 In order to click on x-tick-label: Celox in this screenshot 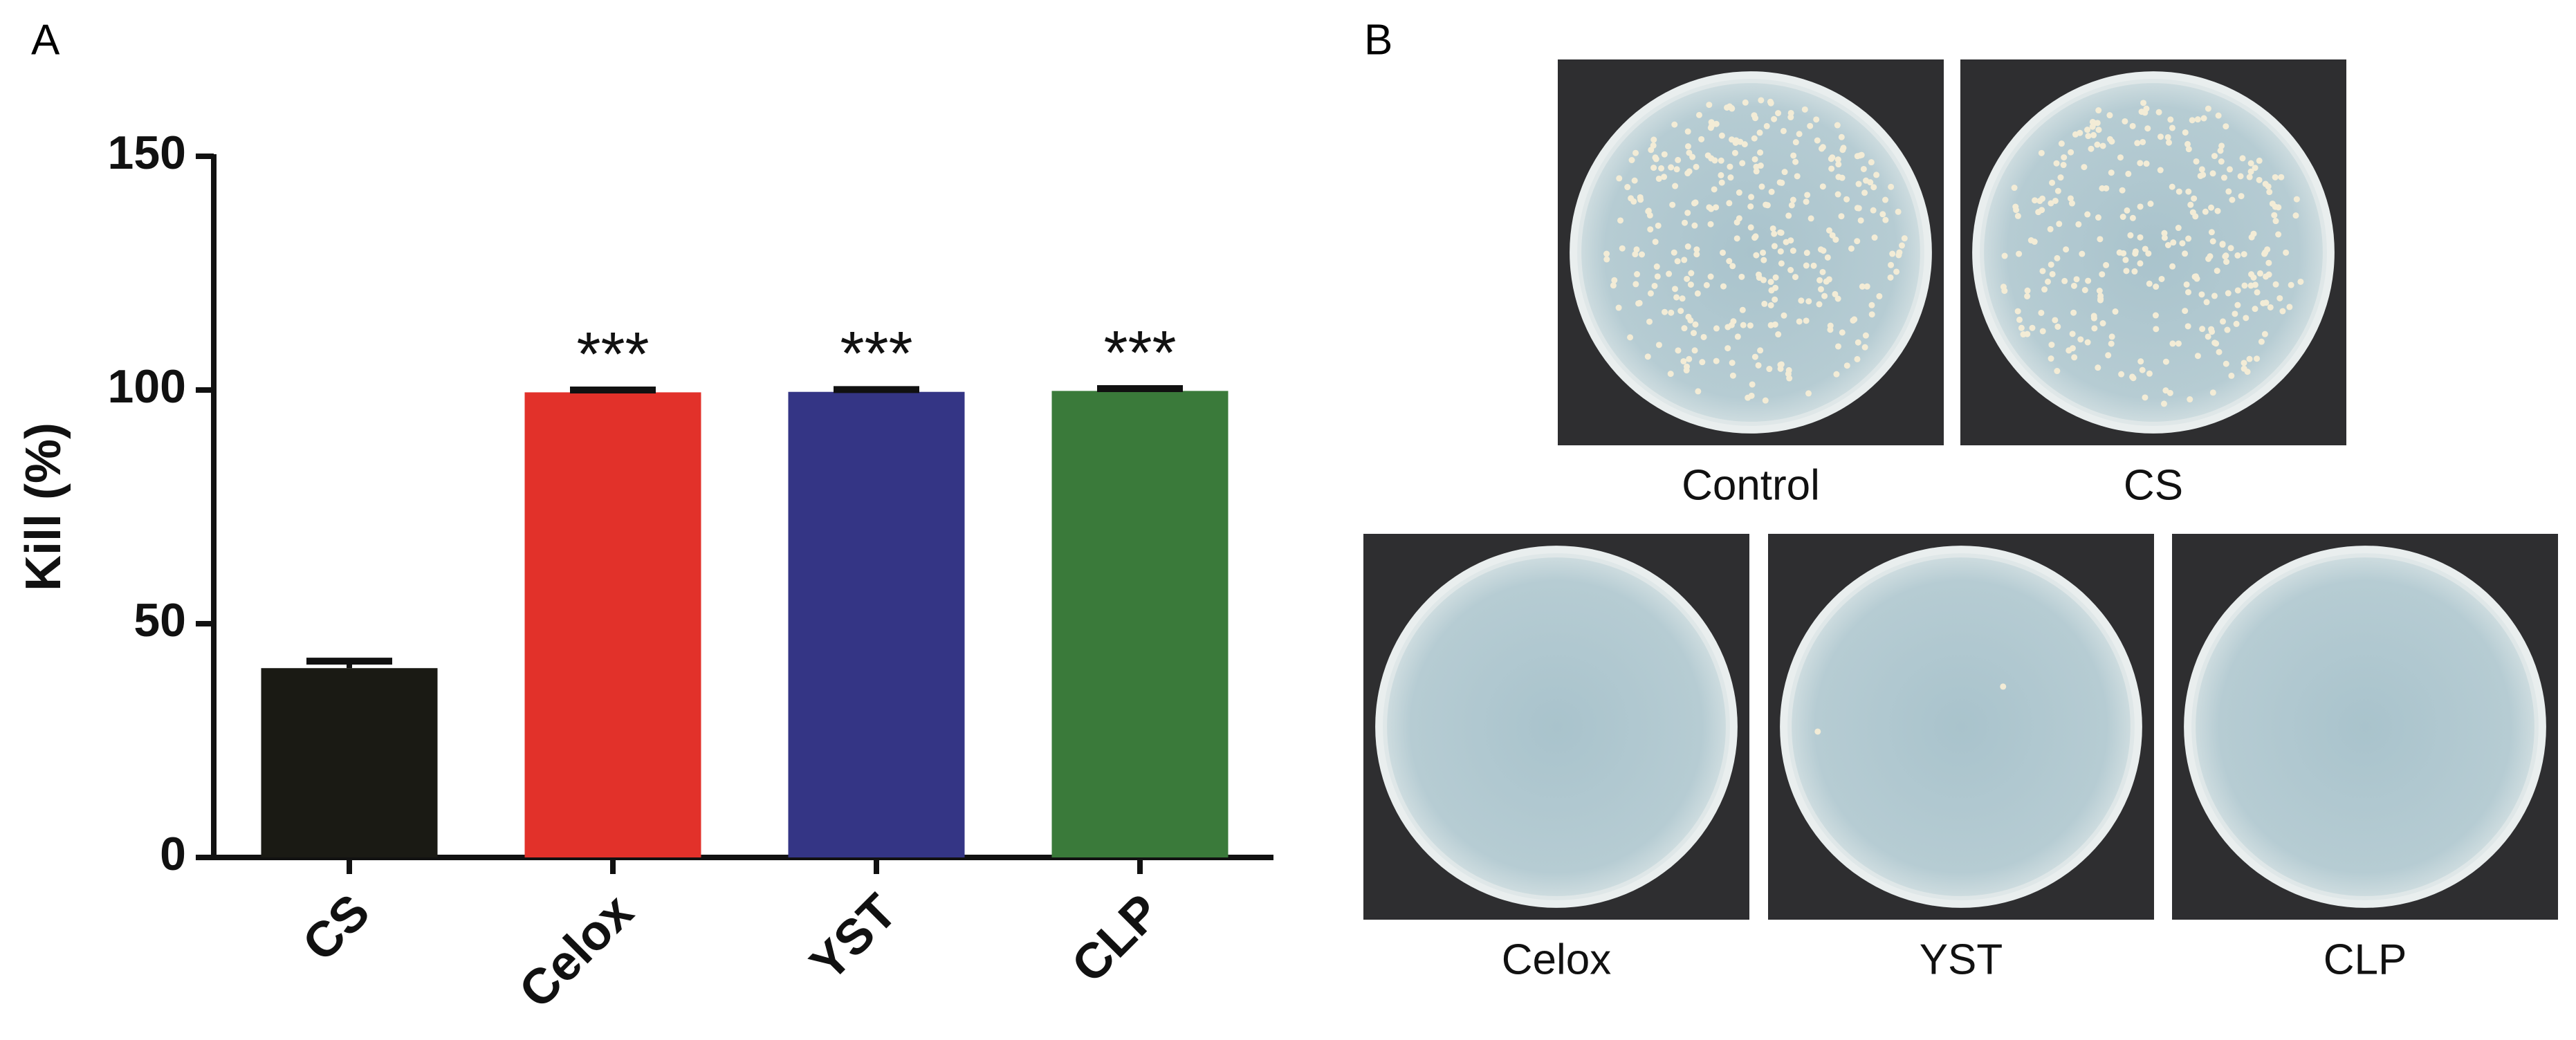, I will do `click(576, 952)`.